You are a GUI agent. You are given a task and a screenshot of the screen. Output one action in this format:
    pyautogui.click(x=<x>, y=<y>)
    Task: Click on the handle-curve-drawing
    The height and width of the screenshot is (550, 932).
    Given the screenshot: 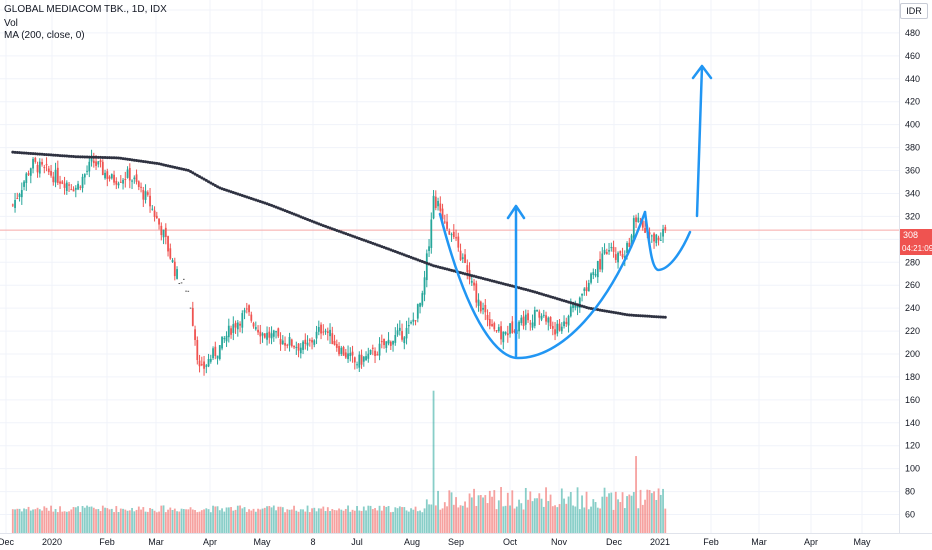 What is the action you would take?
    pyautogui.click(x=667, y=241)
    